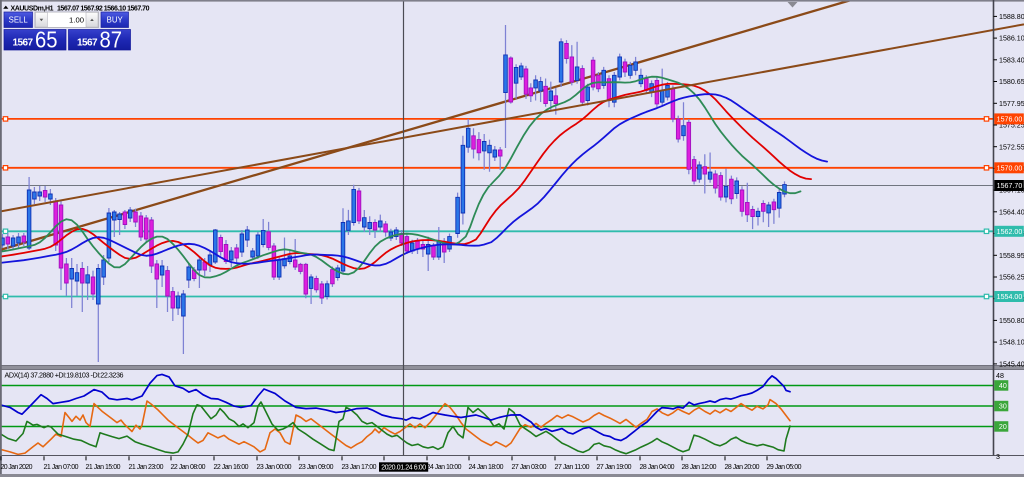 This screenshot has height=477, width=1024. What do you see at coordinates (1011, 147) in the screenshot?
I see `svg-text: 1572.55` at bounding box center [1011, 147].